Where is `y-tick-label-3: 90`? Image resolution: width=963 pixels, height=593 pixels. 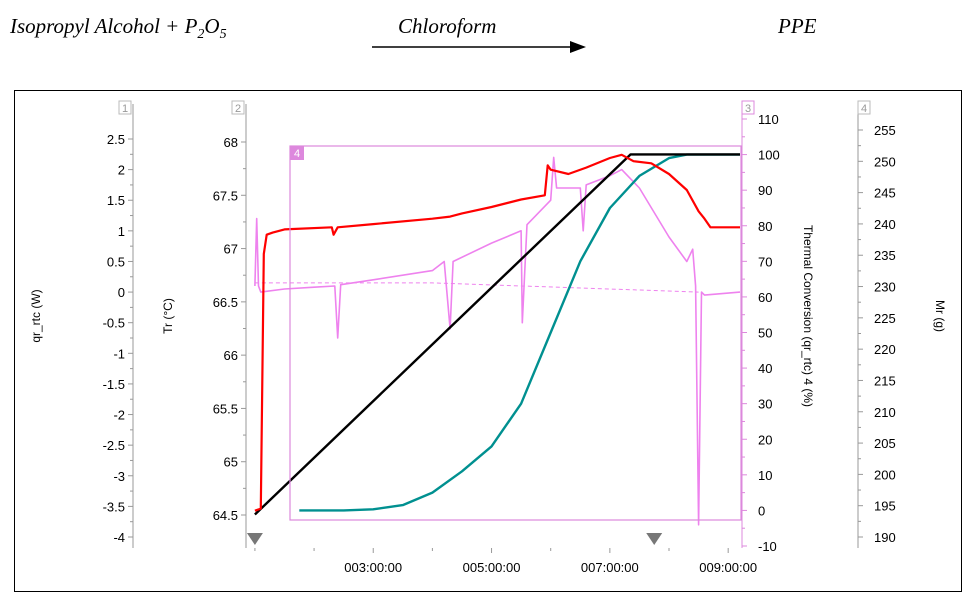 y-tick-label-3: 90 is located at coordinates (765, 190).